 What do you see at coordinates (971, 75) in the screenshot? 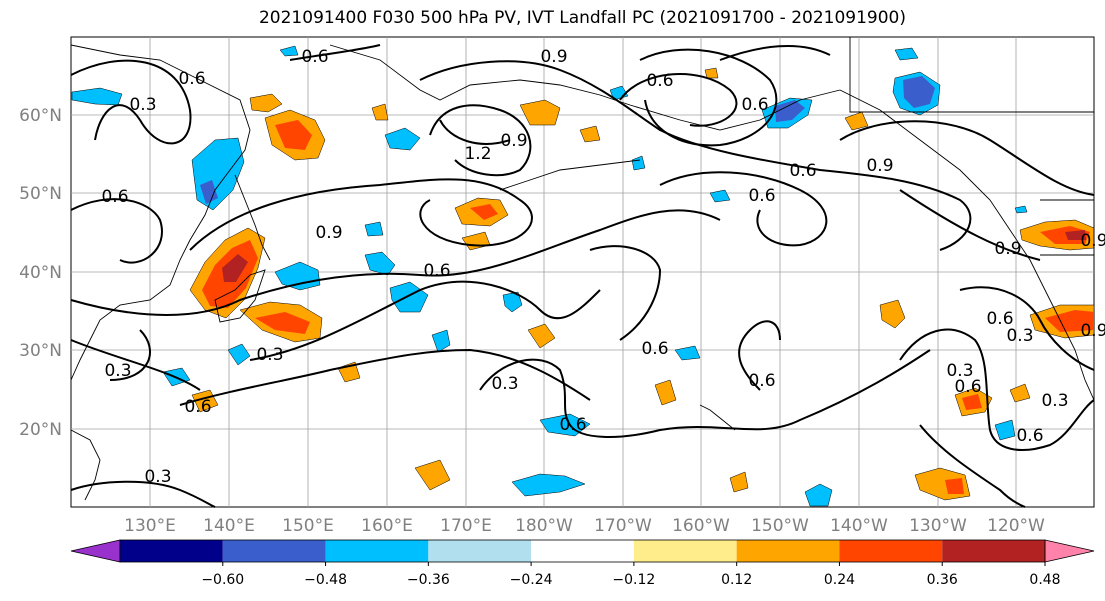
I see `inset-box` at bounding box center [971, 75].